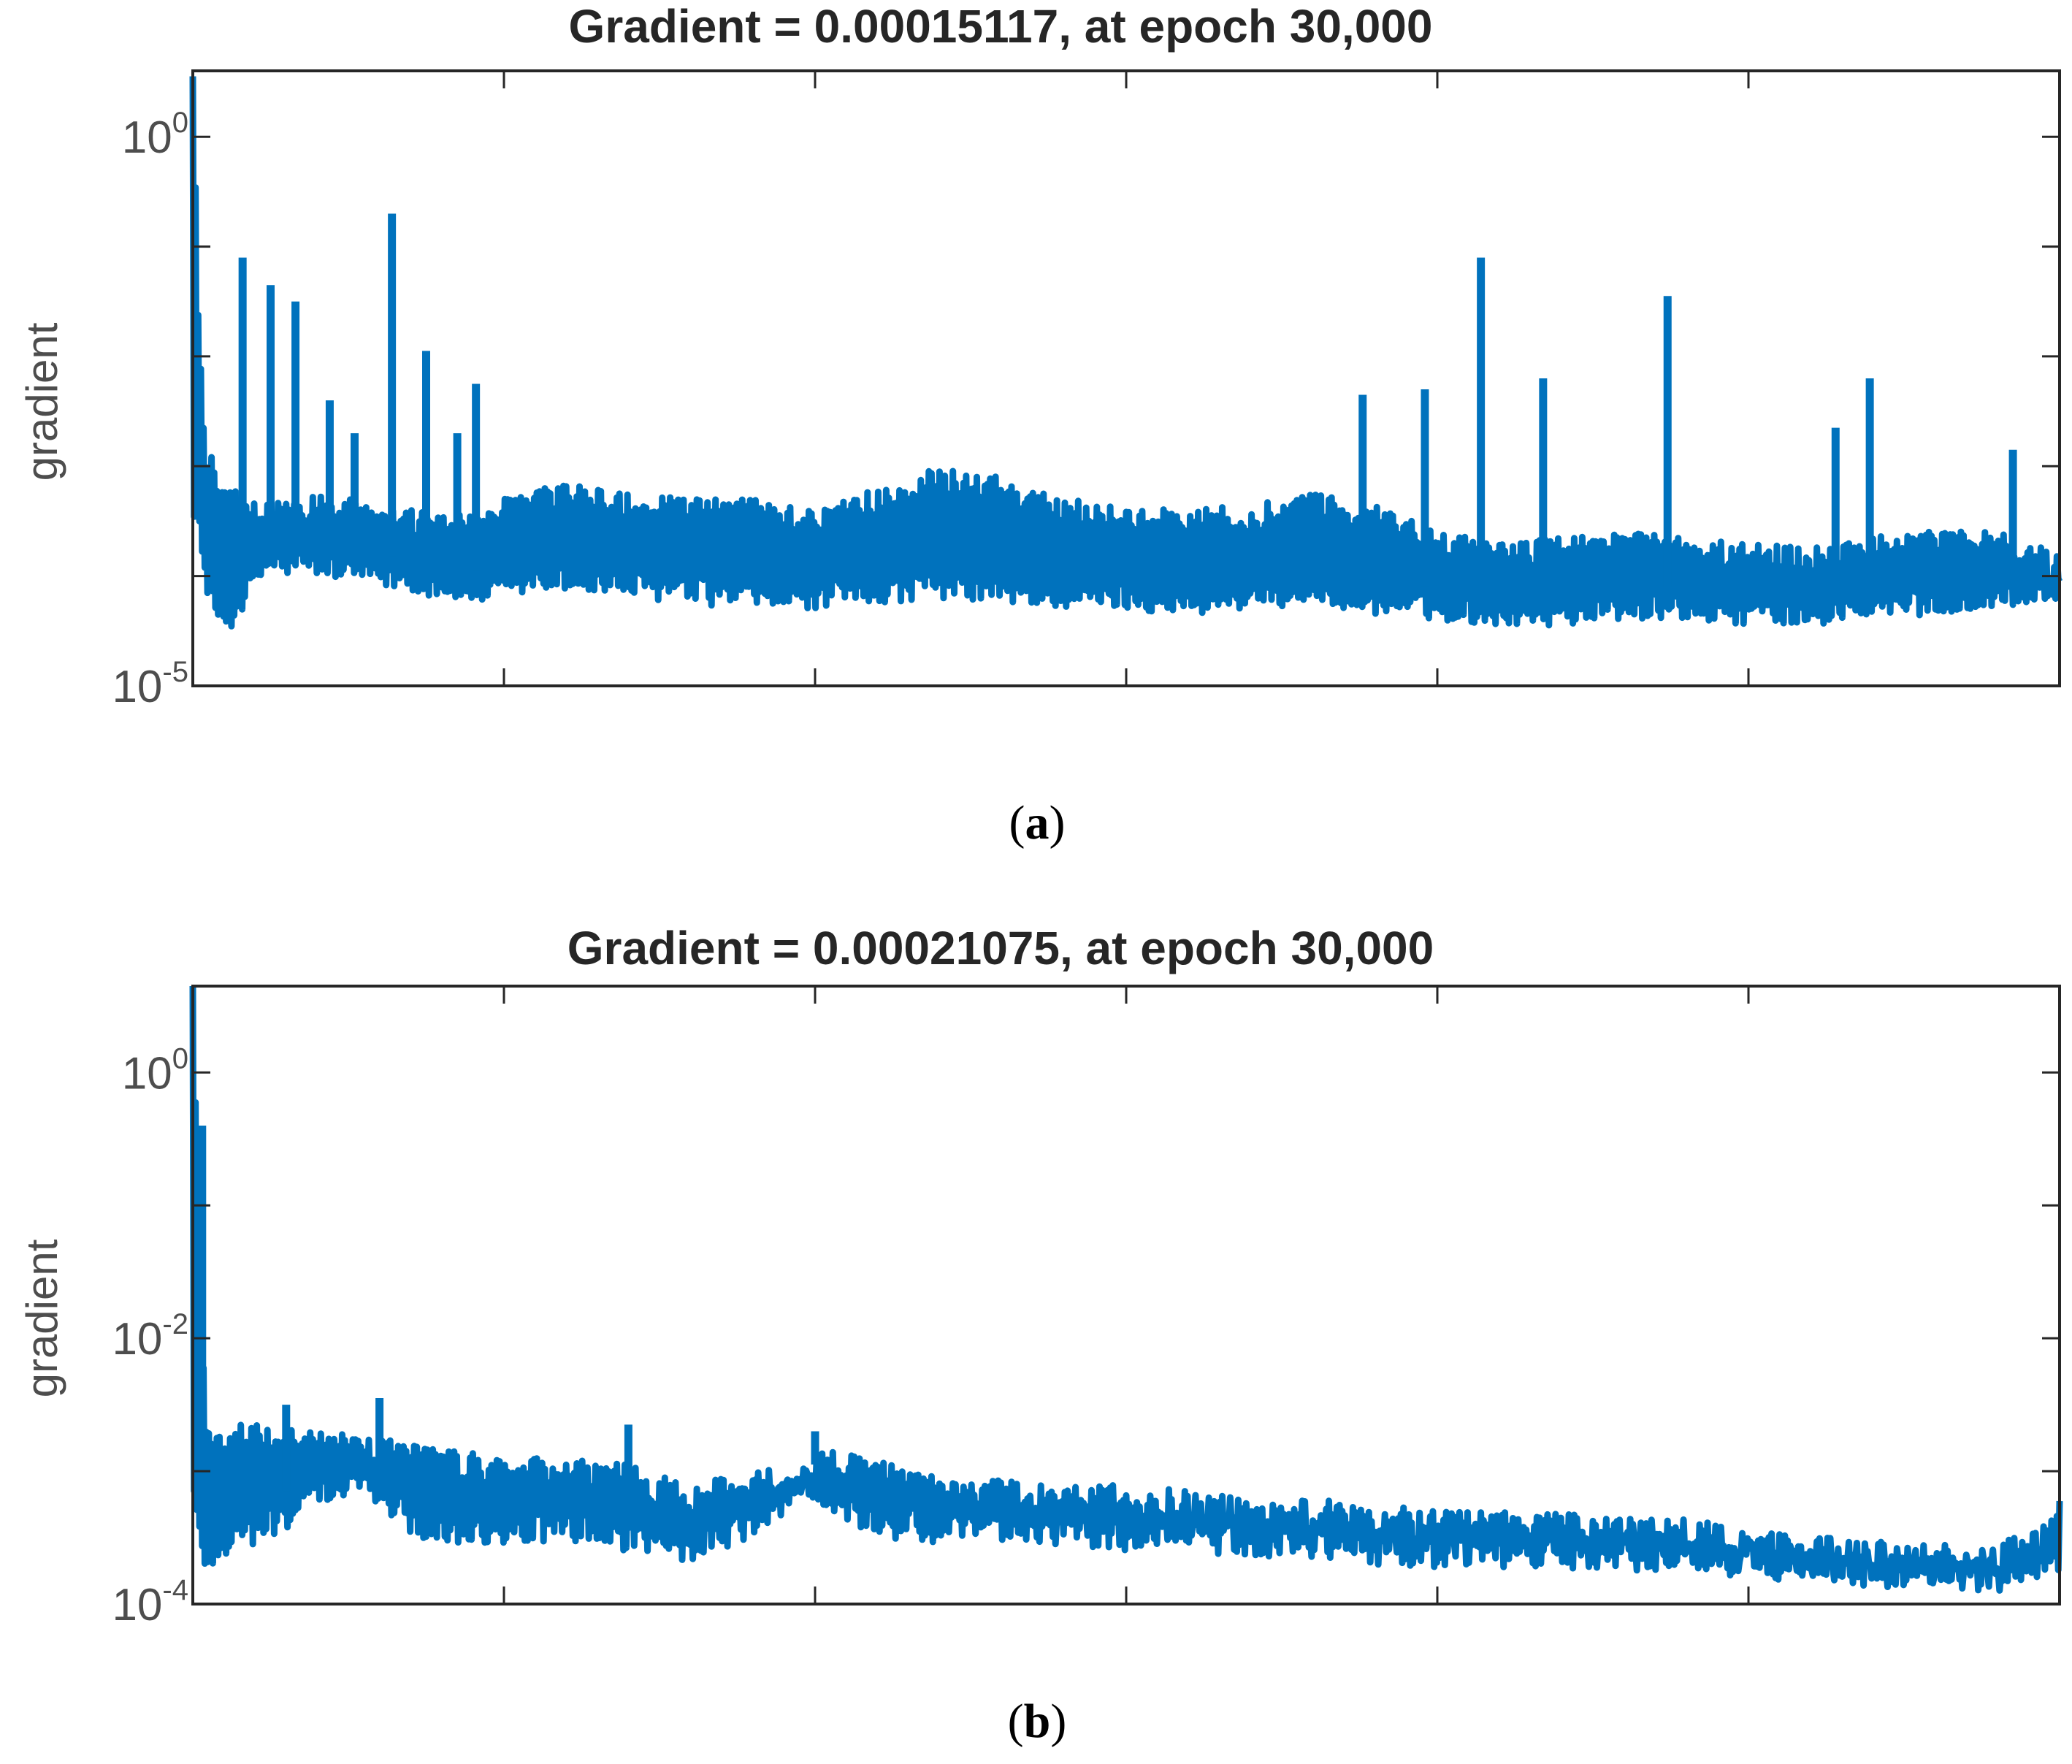 This screenshot has height=1764, width=2072. I want to click on chart-b-ytick-label: 10⁻⁴, so click(150, 1602).